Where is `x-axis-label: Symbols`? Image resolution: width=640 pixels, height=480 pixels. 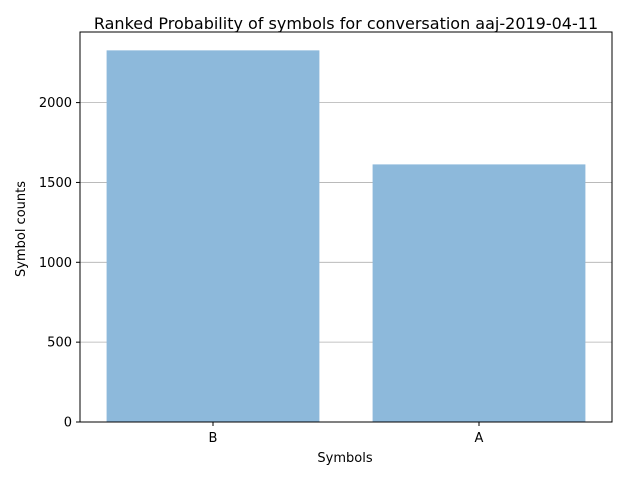 x-axis-label: Symbols is located at coordinates (344, 458).